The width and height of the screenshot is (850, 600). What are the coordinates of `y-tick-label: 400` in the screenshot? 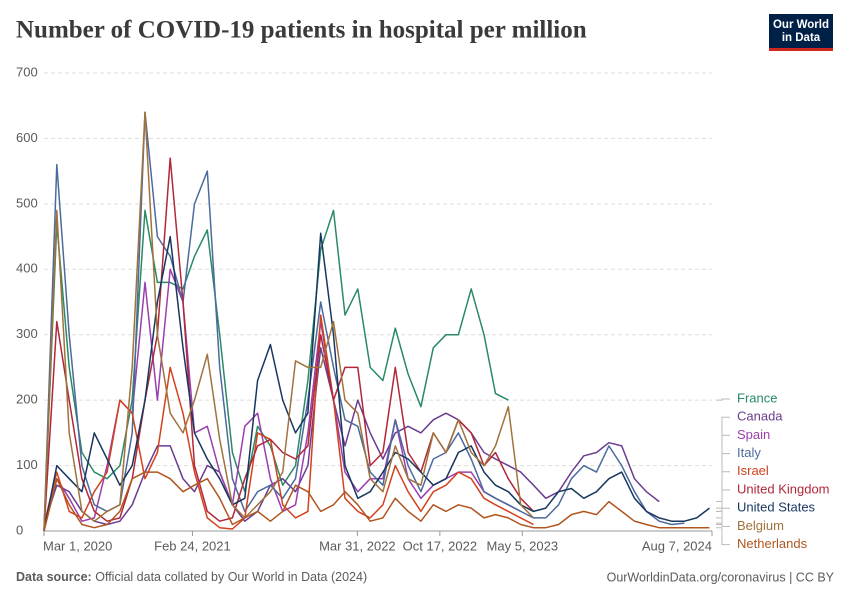 It's located at (27, 268).